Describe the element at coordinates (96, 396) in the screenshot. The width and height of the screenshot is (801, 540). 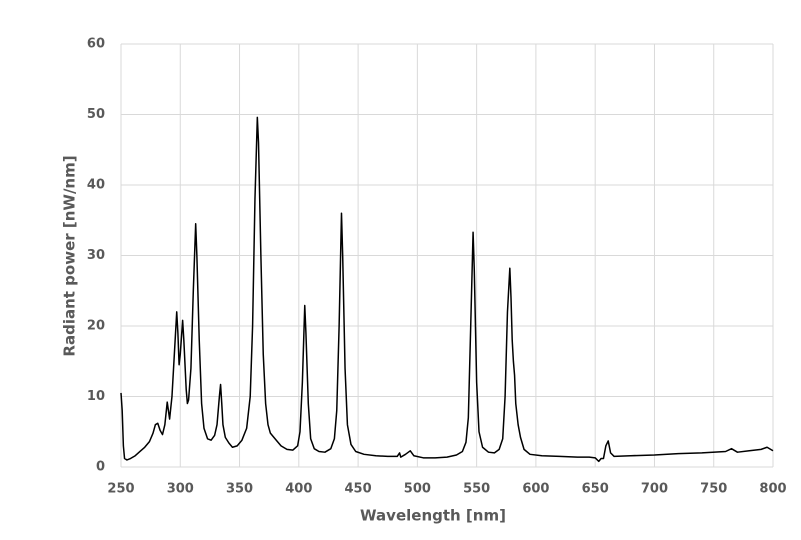
I see `y-tick-label: 10` at that location.